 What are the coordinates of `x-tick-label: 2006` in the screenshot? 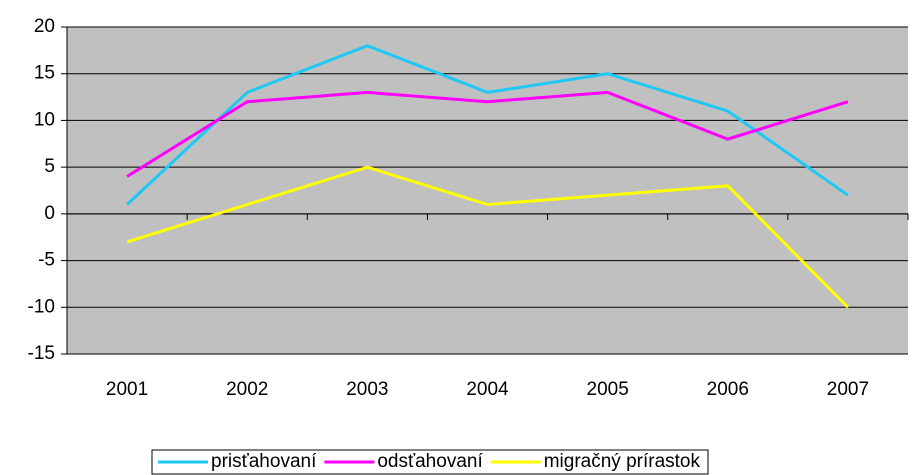 It's located at (728, 389).